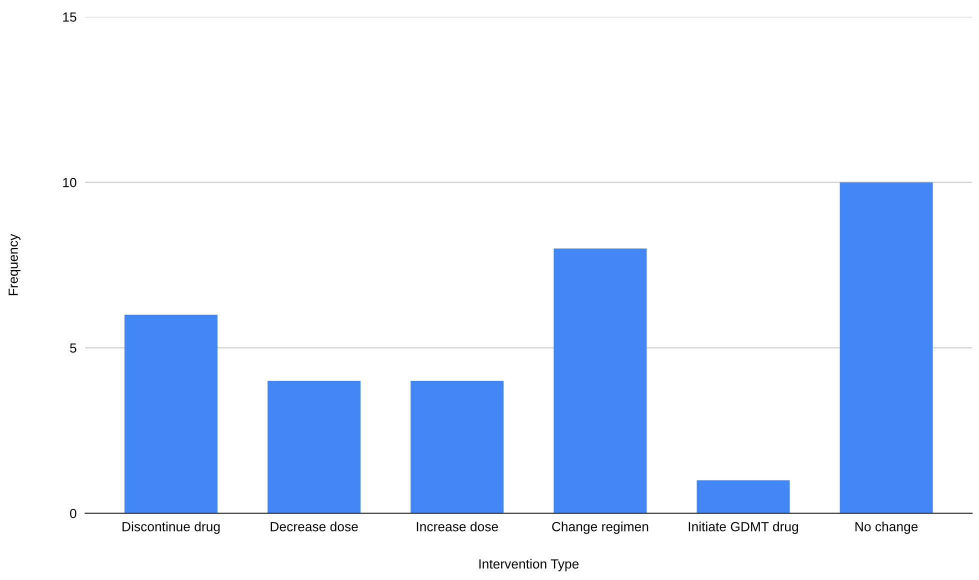 The image size is (979, 580). Describe the element at coordinates (14, 265) in the screenshot. I see `y-axis-title: Frequency` at that location.